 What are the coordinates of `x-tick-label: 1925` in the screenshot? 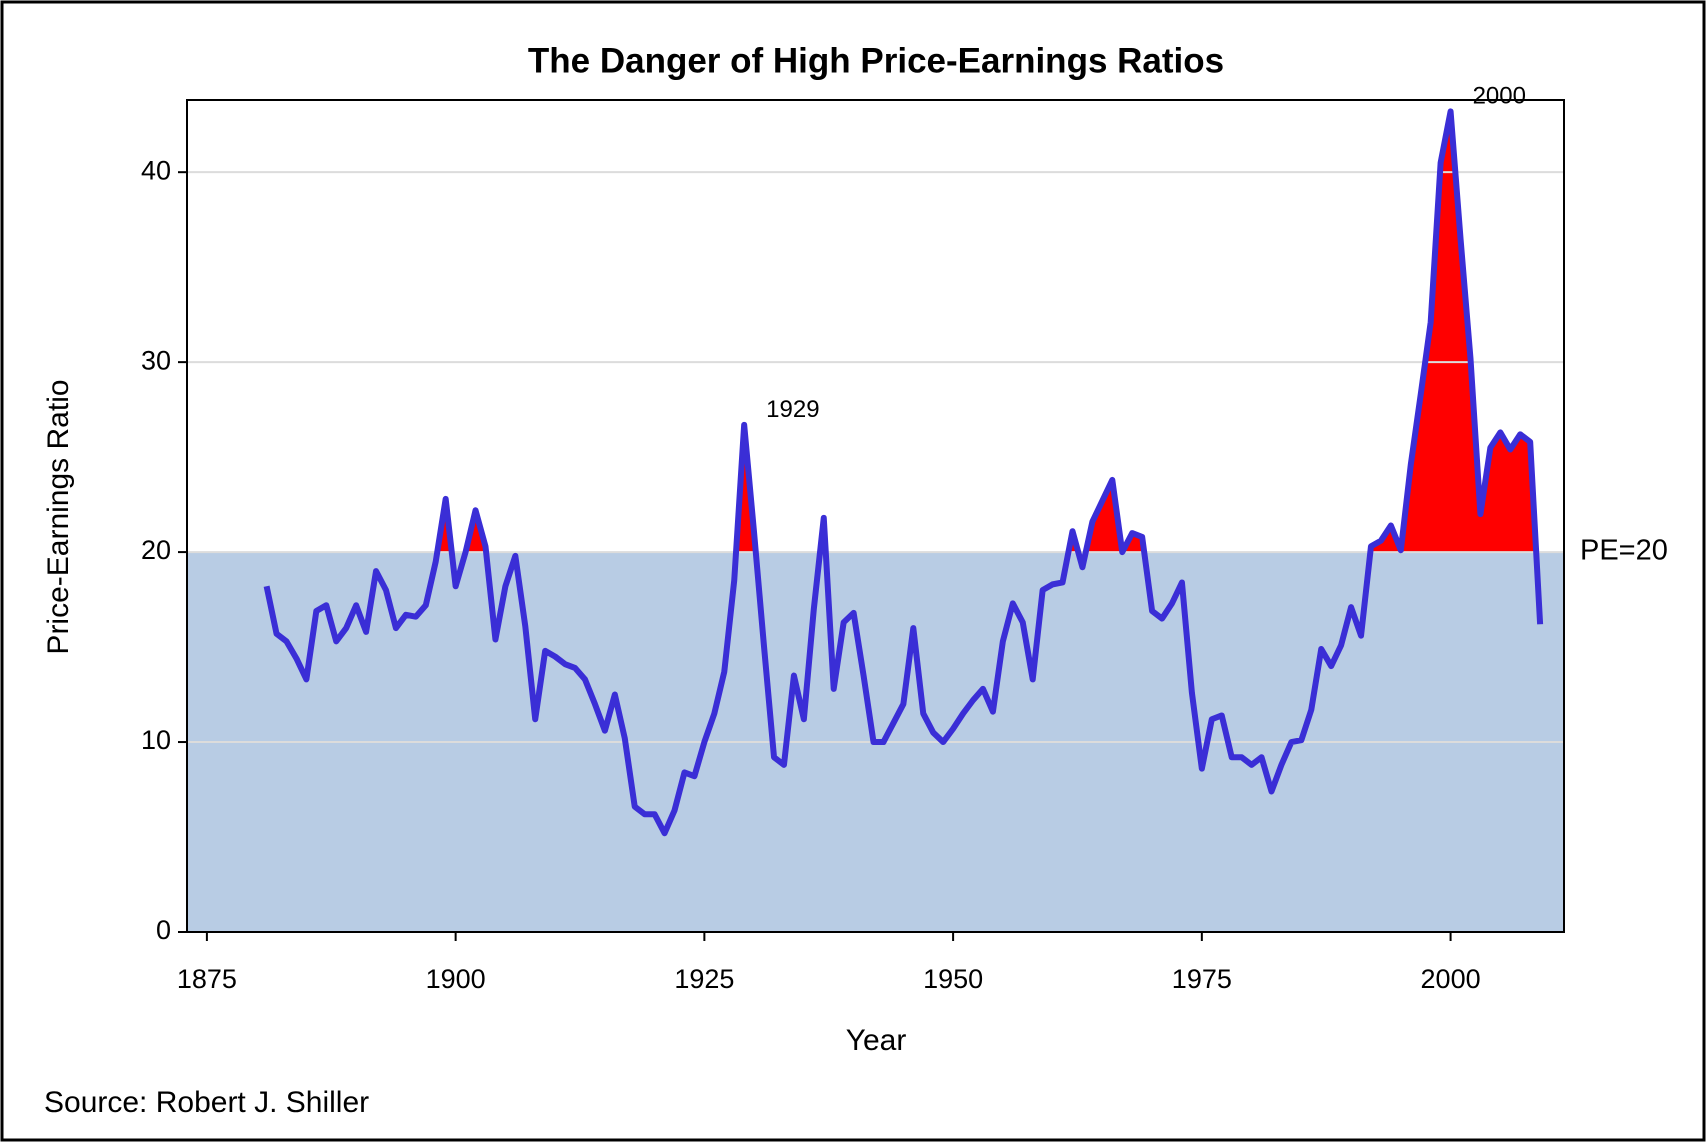 It's located at (704, 979).